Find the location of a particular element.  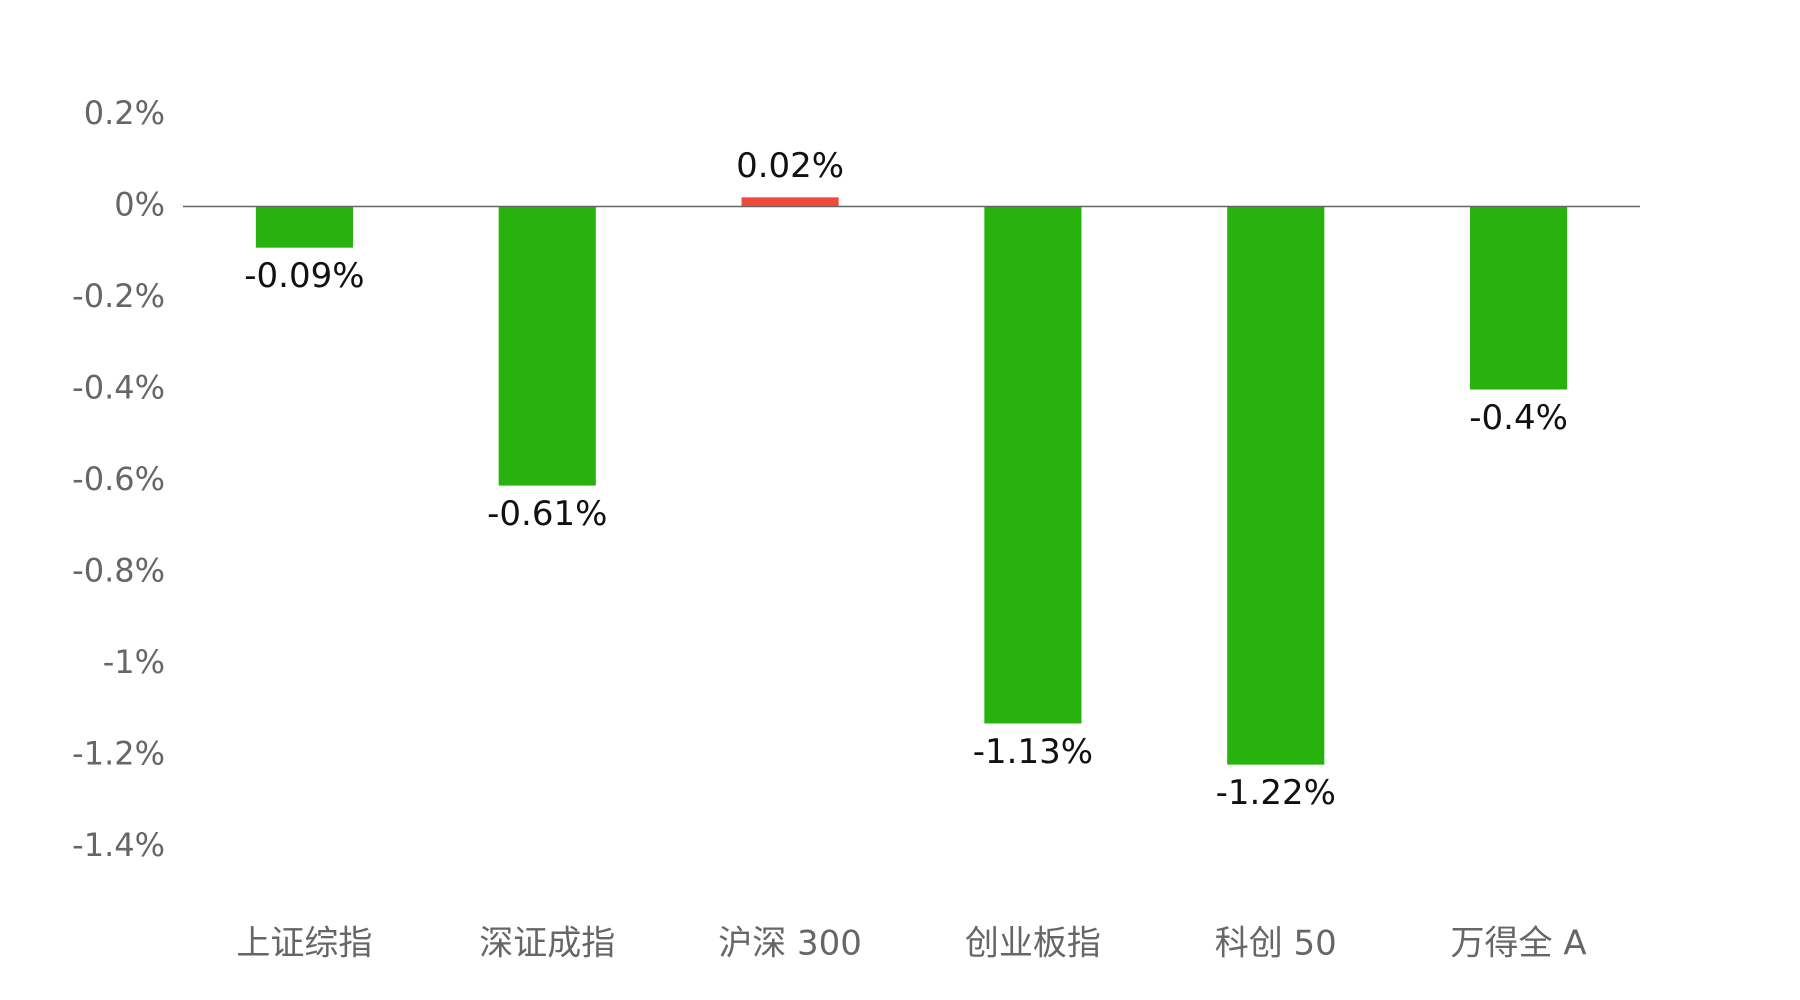

y-tick-label: -0.2% is located at coordinates (118, 296).